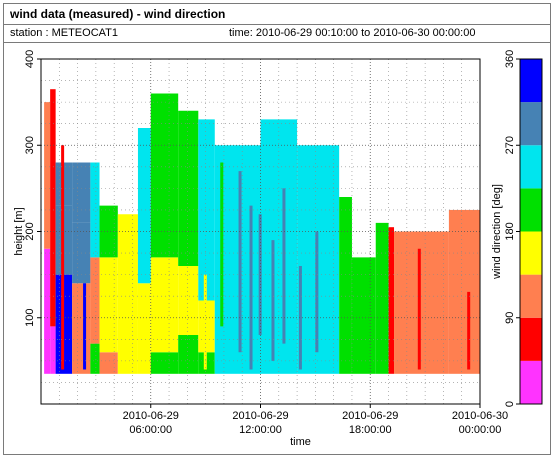  What do you see at coordinates (510, 145) in the screenshot?
I see `colorbar-tick-label-3: 270` at bounding box center [510, 145].